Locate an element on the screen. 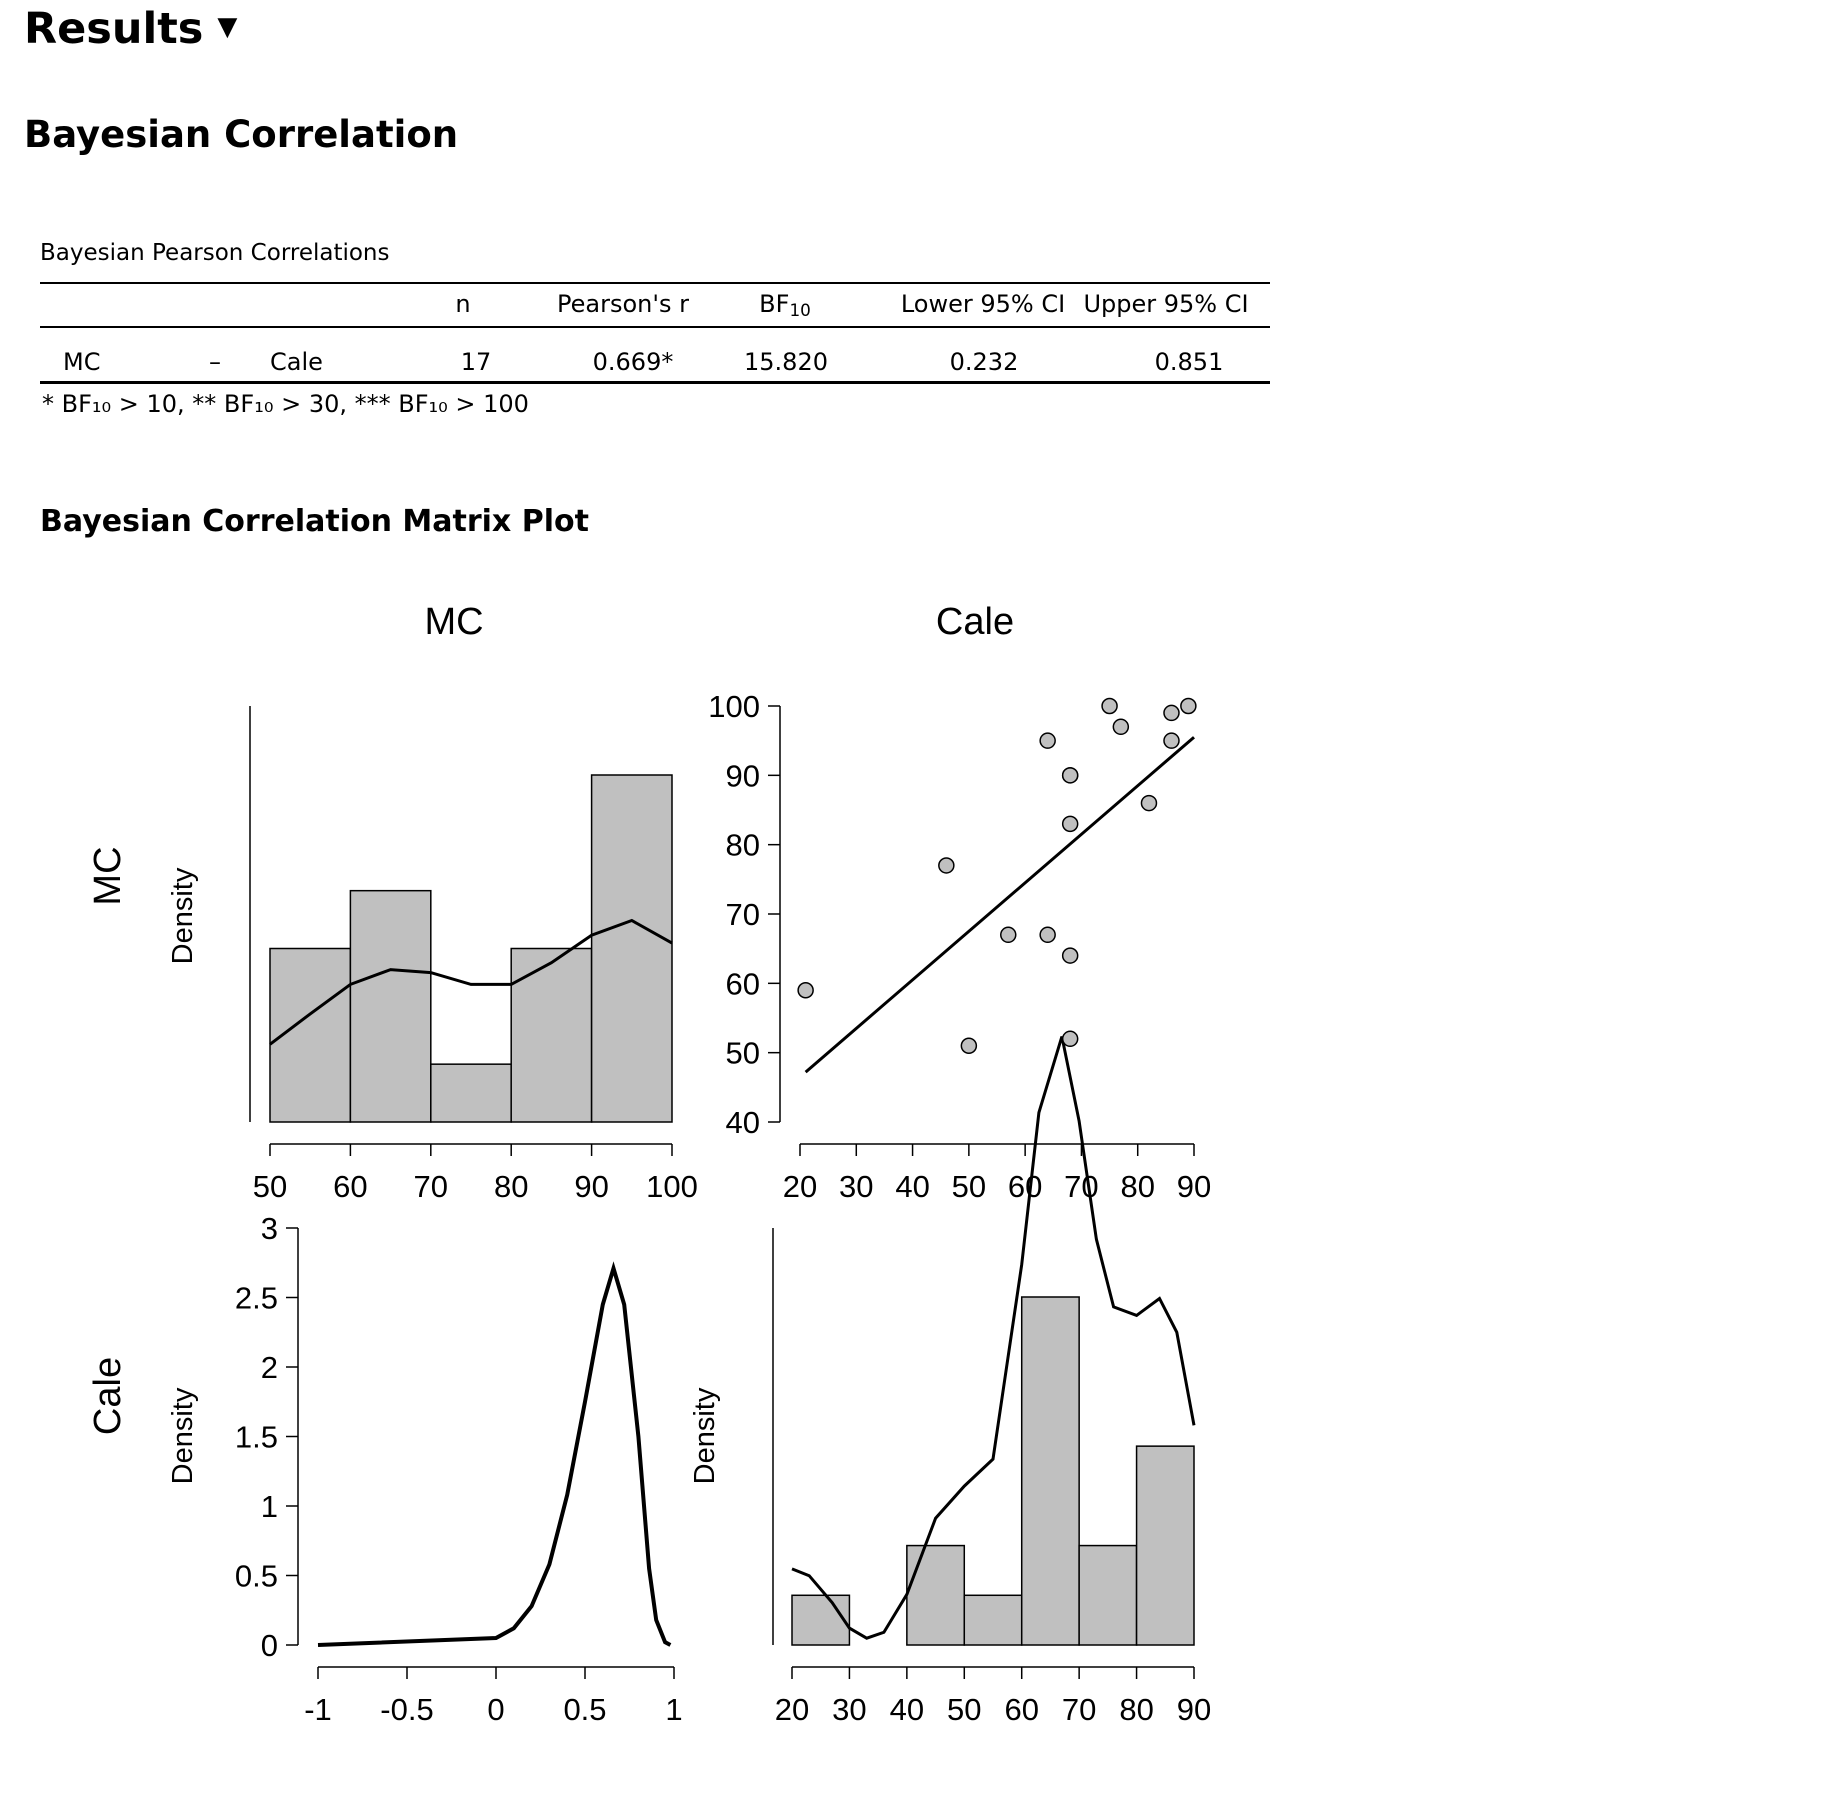 The height and width of the screenshot is (1802, 1848). col-header-lower: Lower 95% CI is located at coordinates (983, 304).